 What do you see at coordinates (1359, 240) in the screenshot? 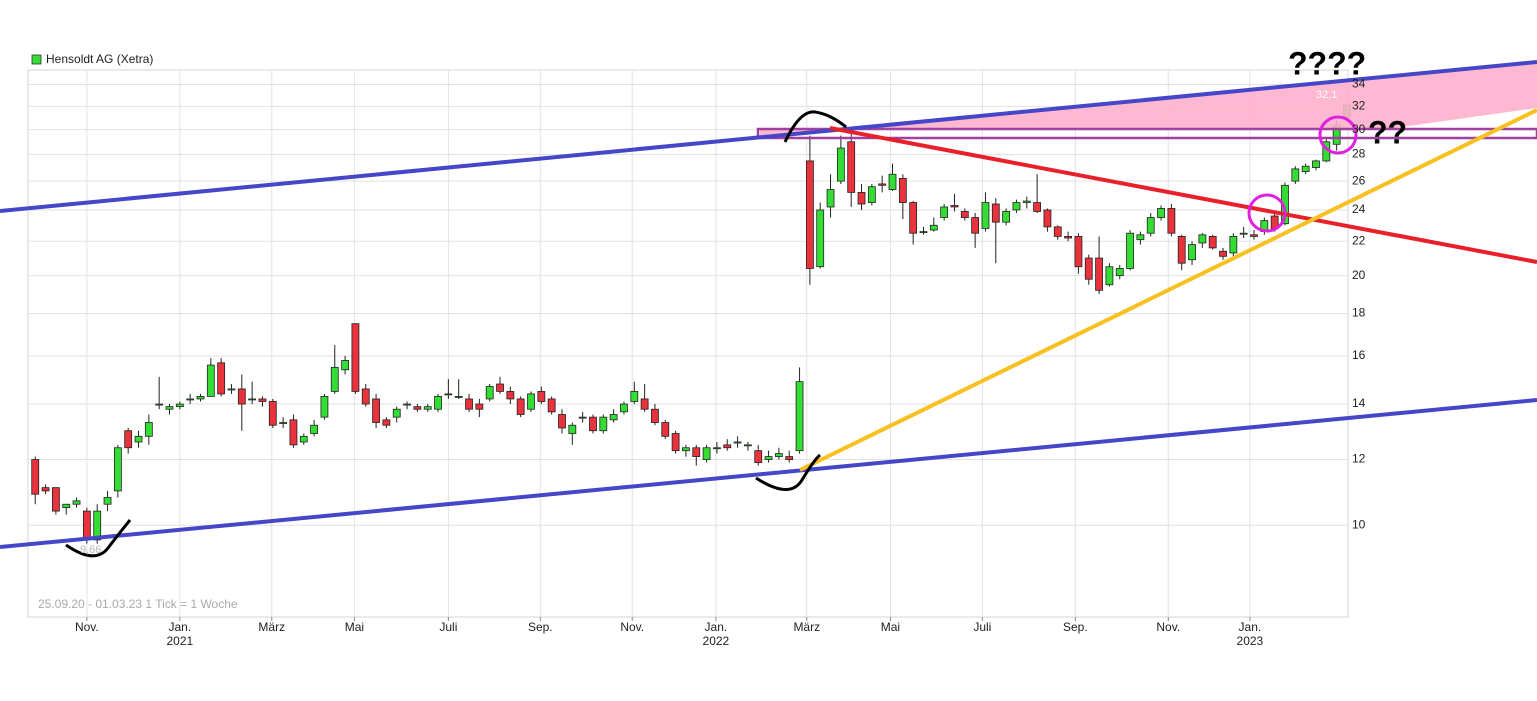
I see `y-tick-label: 22` at bounding box center [1359, 240].